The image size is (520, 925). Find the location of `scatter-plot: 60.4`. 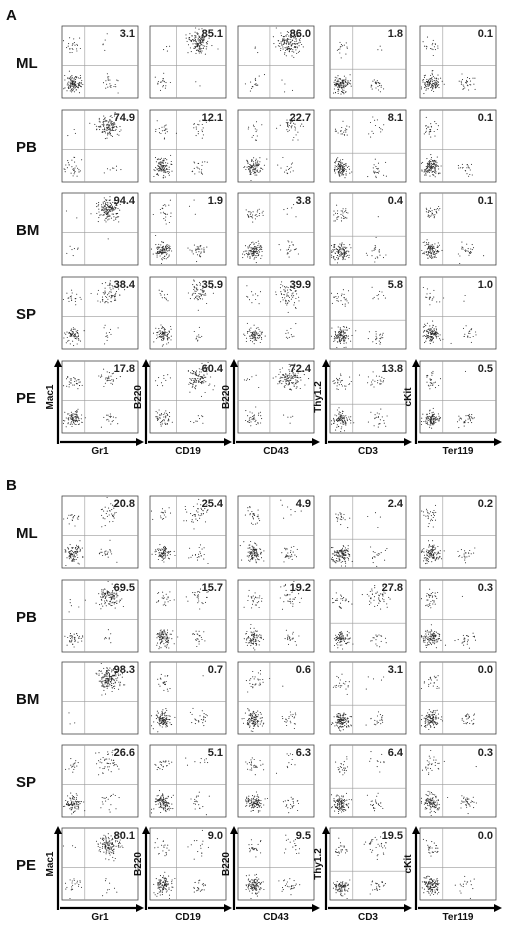

scatter-plot: 60.4 is located at coordinates (188, 397).